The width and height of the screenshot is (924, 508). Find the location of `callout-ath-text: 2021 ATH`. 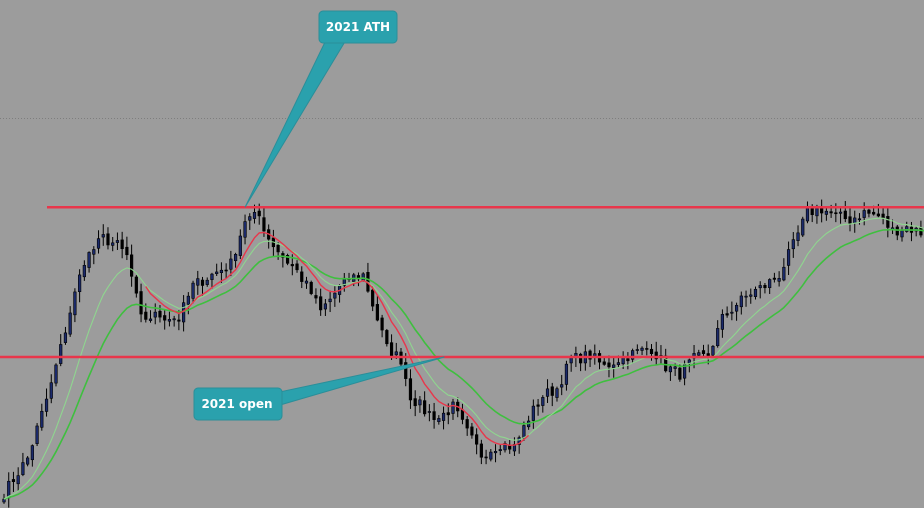

callout-ath-text: 2021 ATH is located at coordinates (358, 27).